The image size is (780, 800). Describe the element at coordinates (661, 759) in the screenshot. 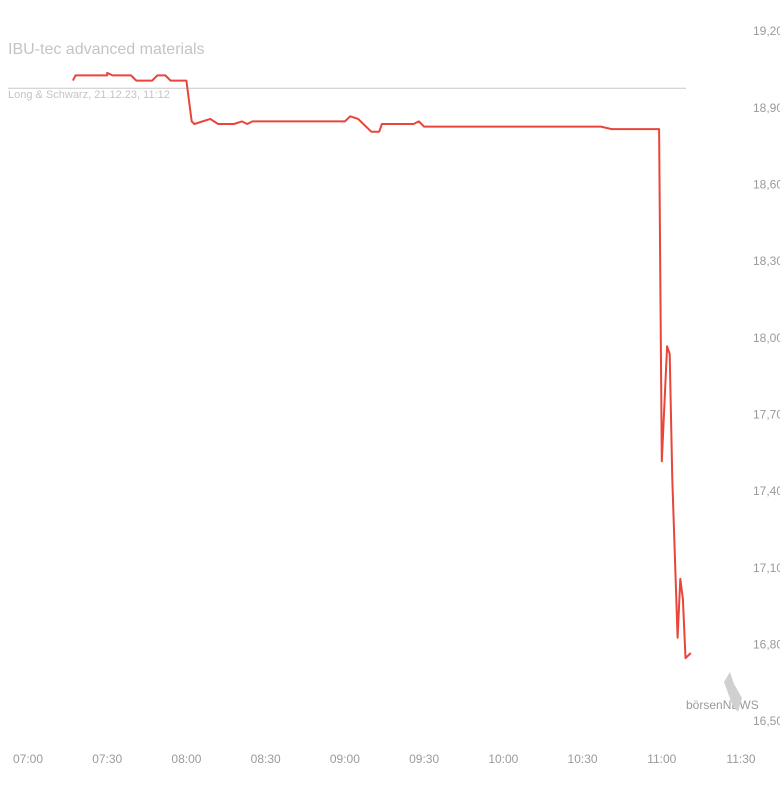

I see `x-tick-label: 11:00` at that location.